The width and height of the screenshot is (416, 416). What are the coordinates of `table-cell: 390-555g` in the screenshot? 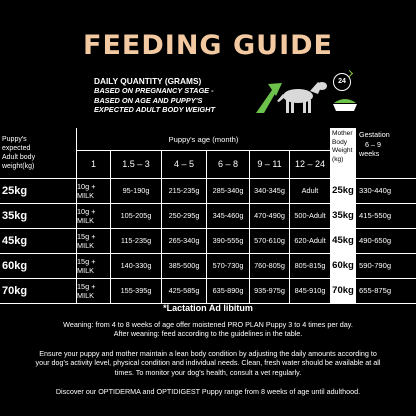 It's located at (227, 240).